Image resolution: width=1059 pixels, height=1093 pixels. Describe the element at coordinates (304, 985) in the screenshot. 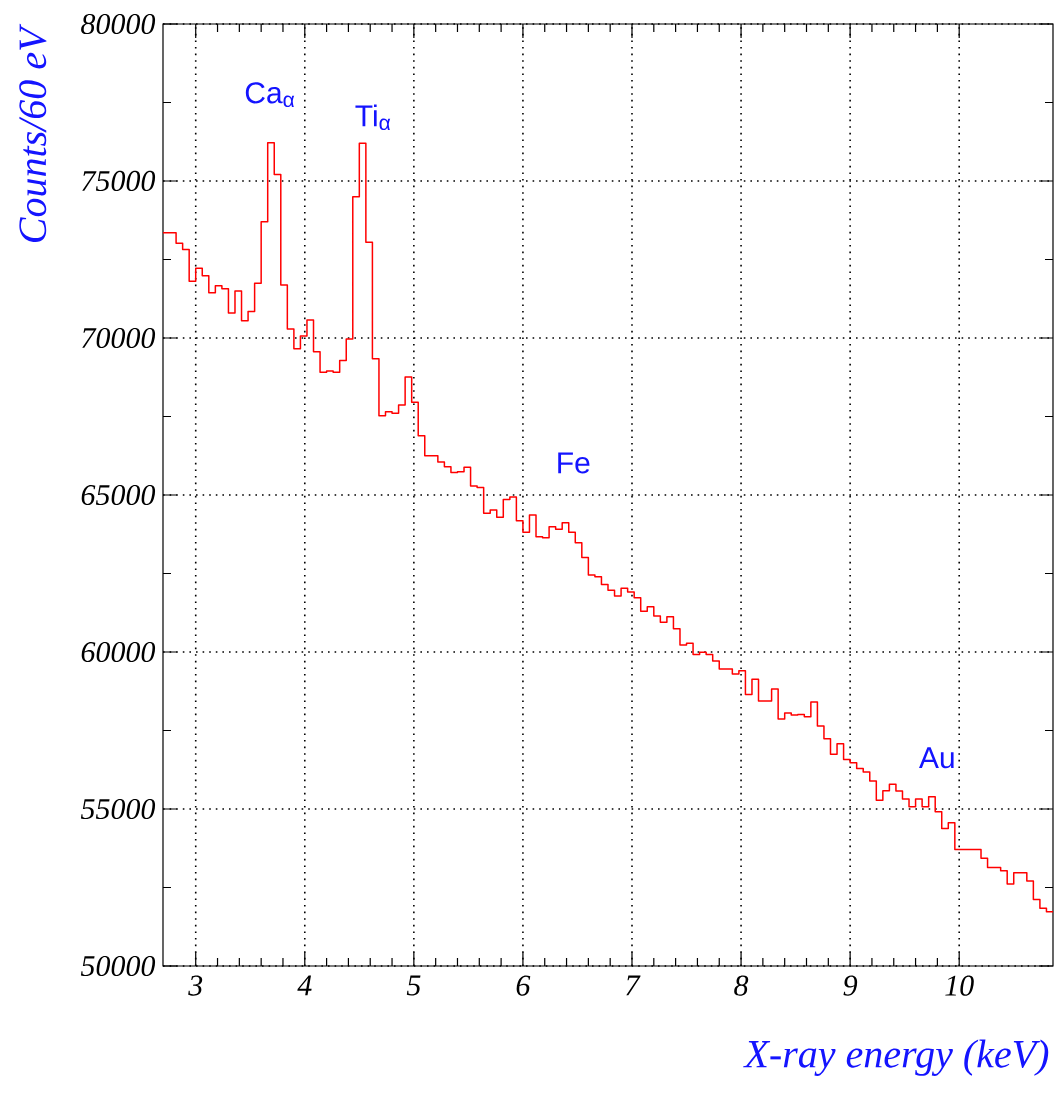

I see `x-tick-label: 4` at that location.